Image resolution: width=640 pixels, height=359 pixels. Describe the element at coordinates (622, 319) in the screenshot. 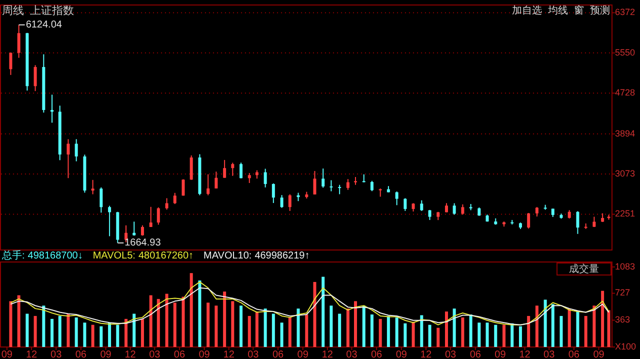

I see `y-tick-label: 363` at that location.